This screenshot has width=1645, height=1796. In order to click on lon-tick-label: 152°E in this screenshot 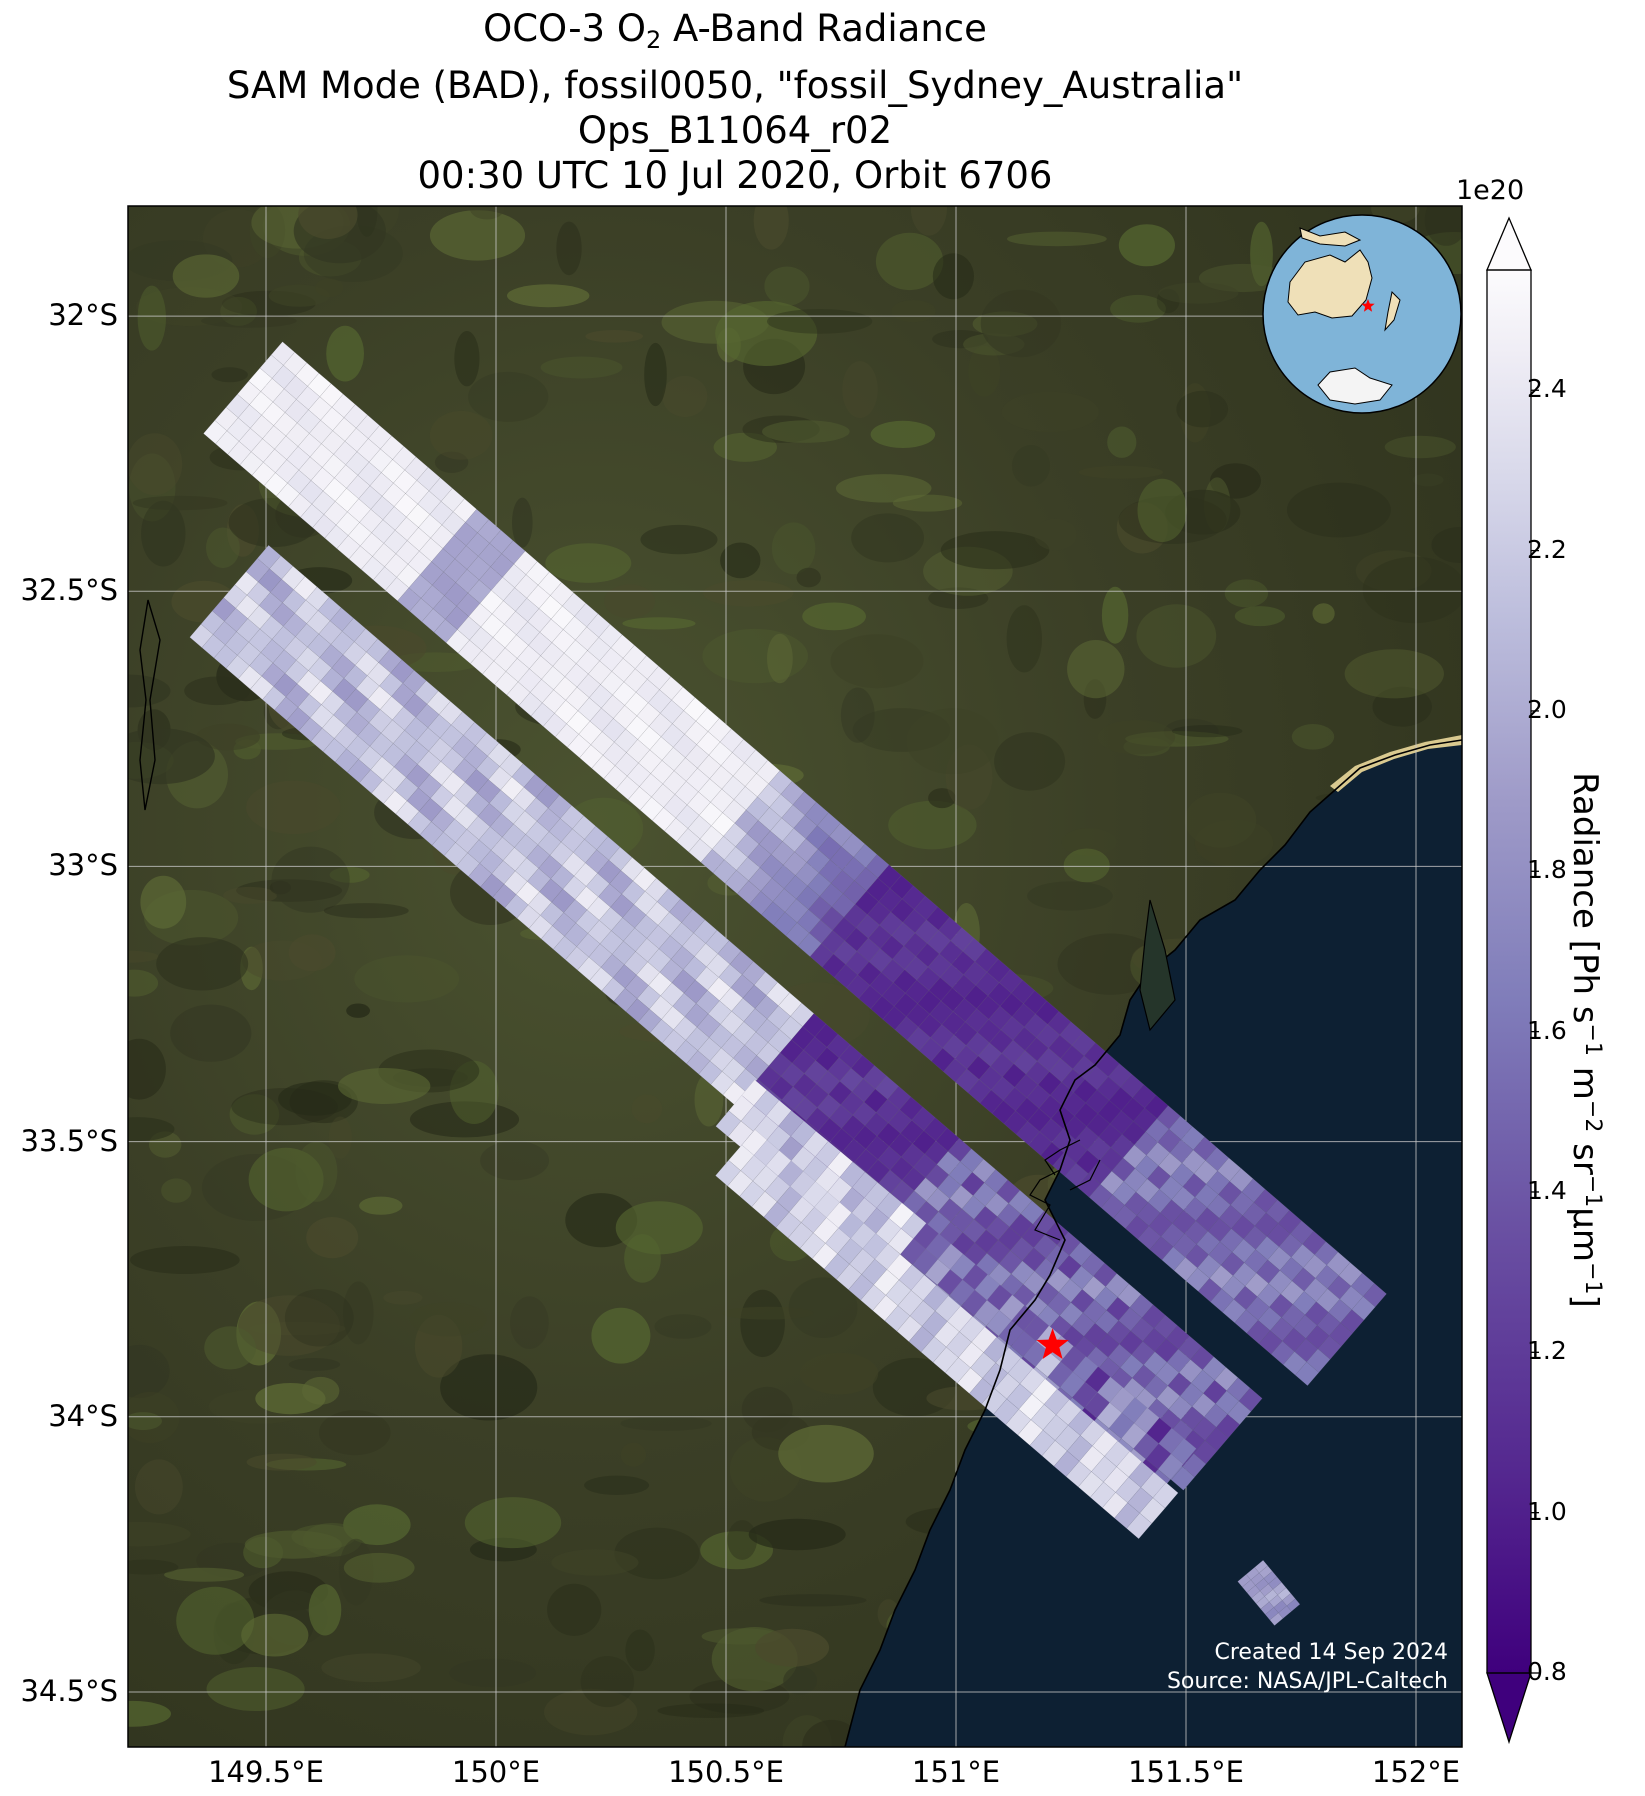, I will do `click(1416, 1772)`.